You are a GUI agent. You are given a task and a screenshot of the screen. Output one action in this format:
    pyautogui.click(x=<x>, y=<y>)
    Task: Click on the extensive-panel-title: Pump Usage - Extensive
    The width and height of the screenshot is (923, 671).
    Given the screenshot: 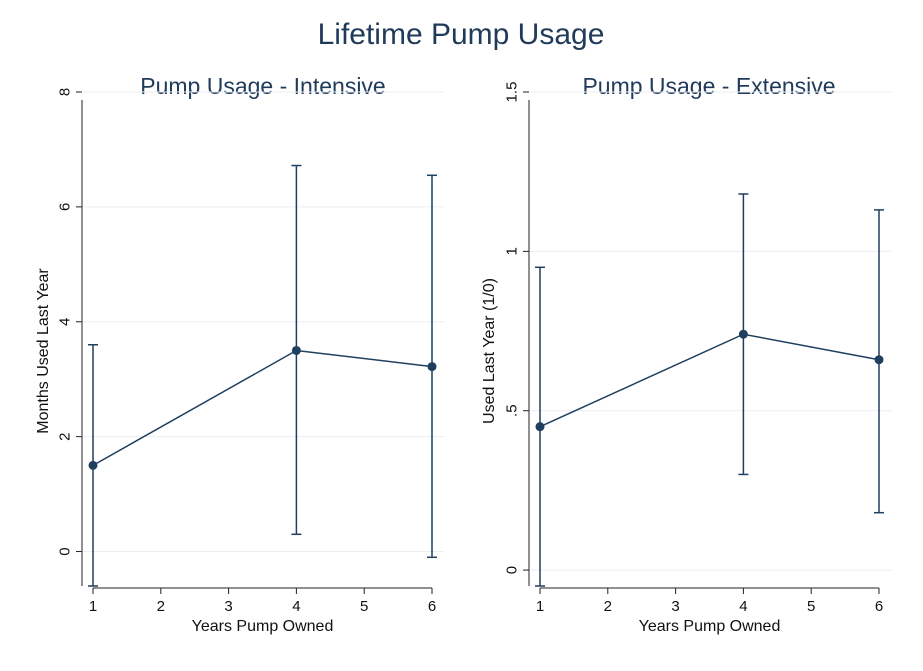 What is the action you would take?
    pyautogui.click(x=708, y=86)
    